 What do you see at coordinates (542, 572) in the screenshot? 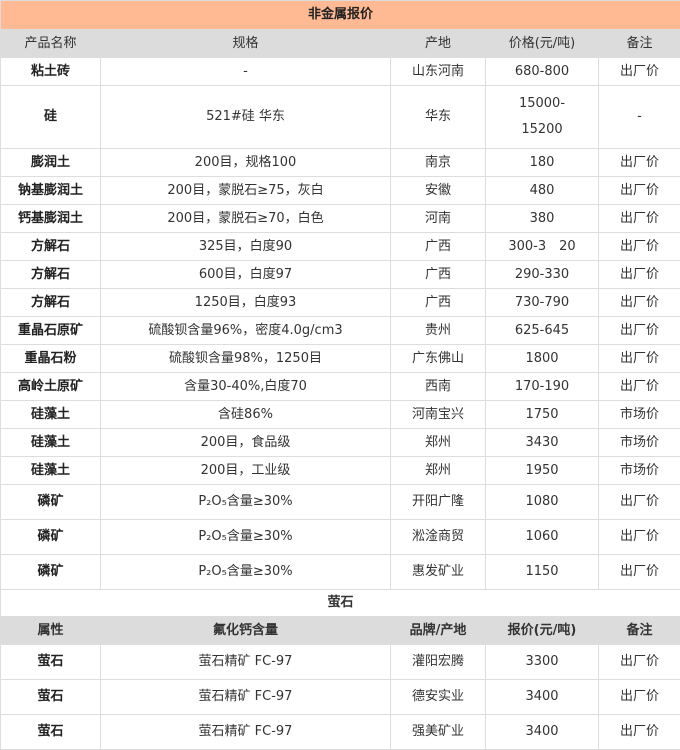
I see `cell-price: 1150` at bounding box center [542, 572].